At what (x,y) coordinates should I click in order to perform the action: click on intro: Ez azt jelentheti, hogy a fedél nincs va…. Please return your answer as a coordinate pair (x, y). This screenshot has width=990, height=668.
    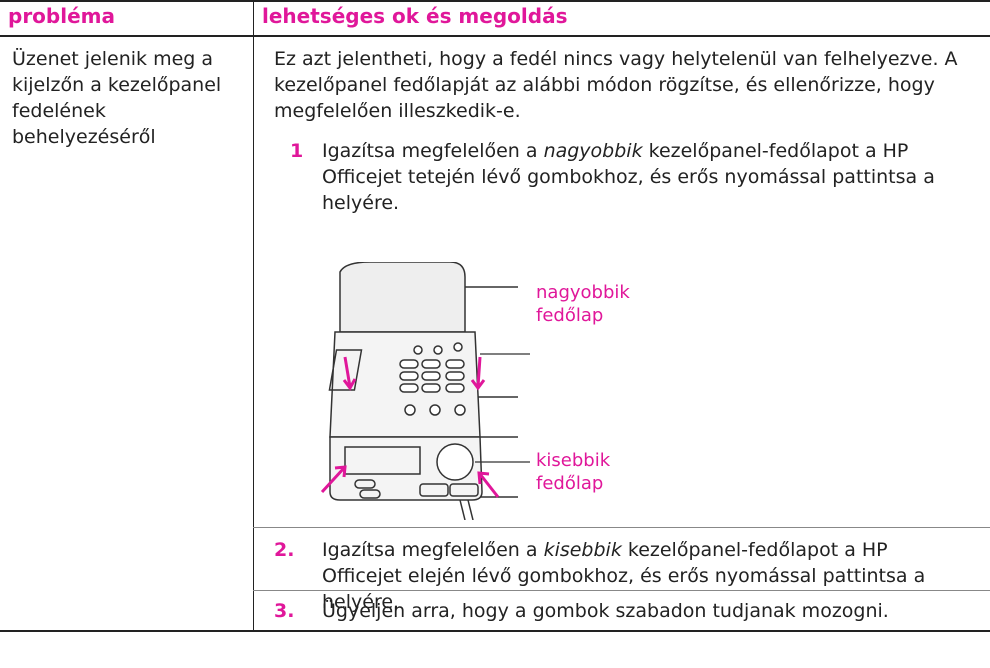
    Looking at the image, I should click on (616, 85).